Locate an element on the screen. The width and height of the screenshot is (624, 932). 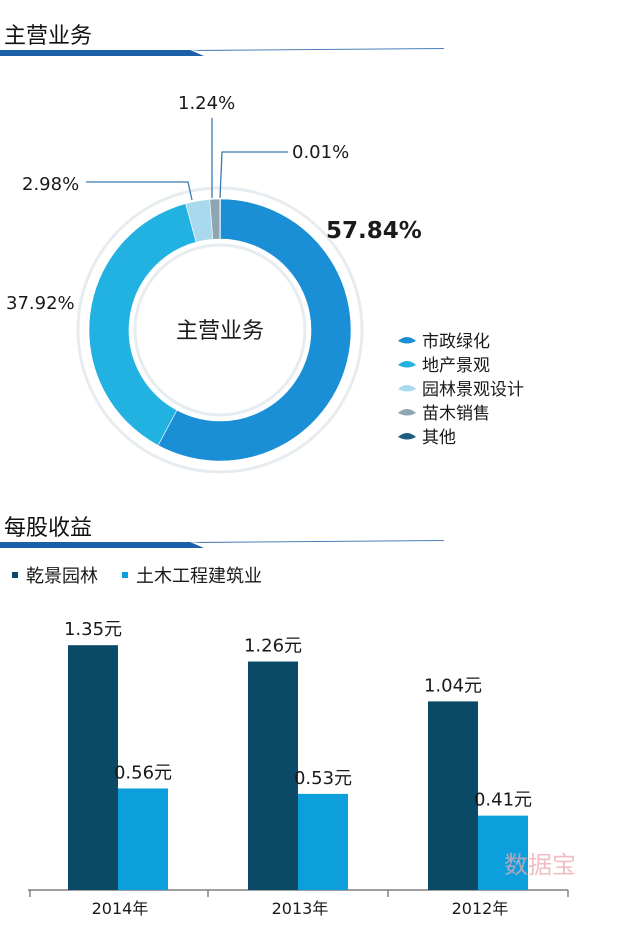
header-bar-2-line is located at coordinates (317, 541).